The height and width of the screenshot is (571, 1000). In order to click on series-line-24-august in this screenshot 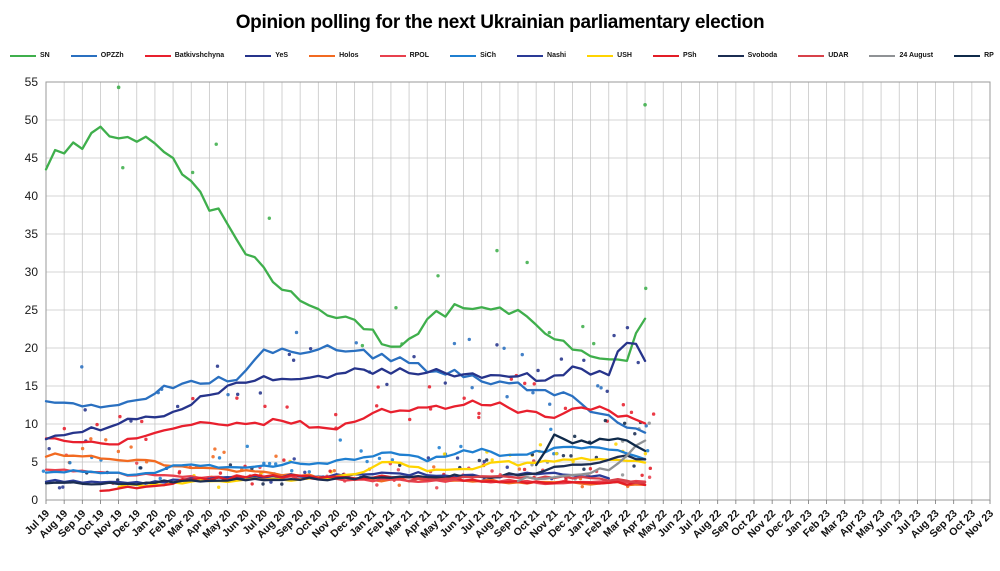, I will do `click(581, 461)`.